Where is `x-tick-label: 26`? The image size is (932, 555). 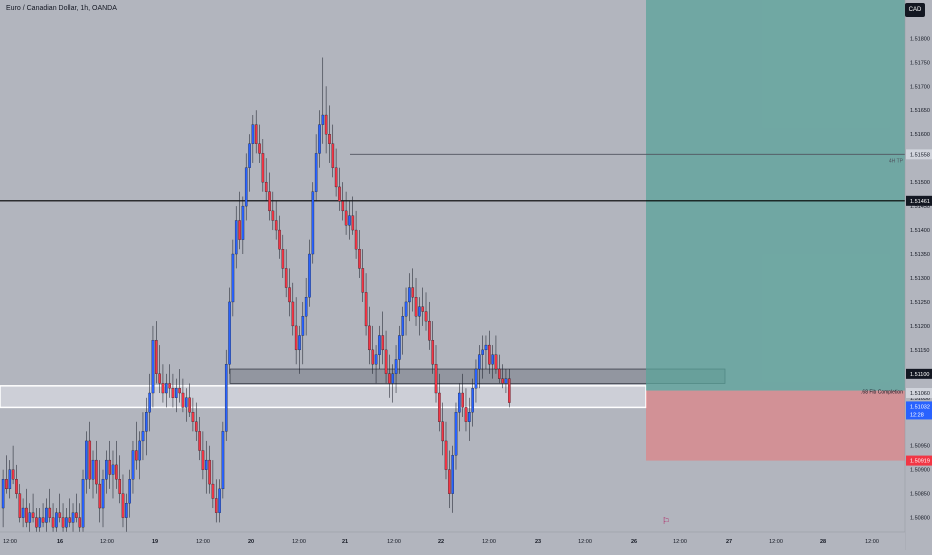
x-tick-label: 26 is located at coordinates (634, 542).